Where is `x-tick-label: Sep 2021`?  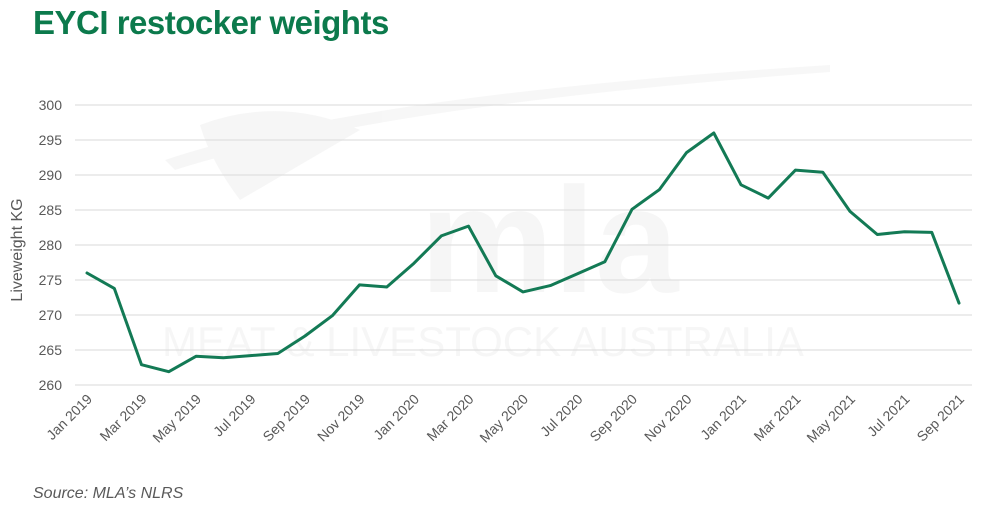 x-tick-label: Sep 2021 is located at coordinates (940, 418).